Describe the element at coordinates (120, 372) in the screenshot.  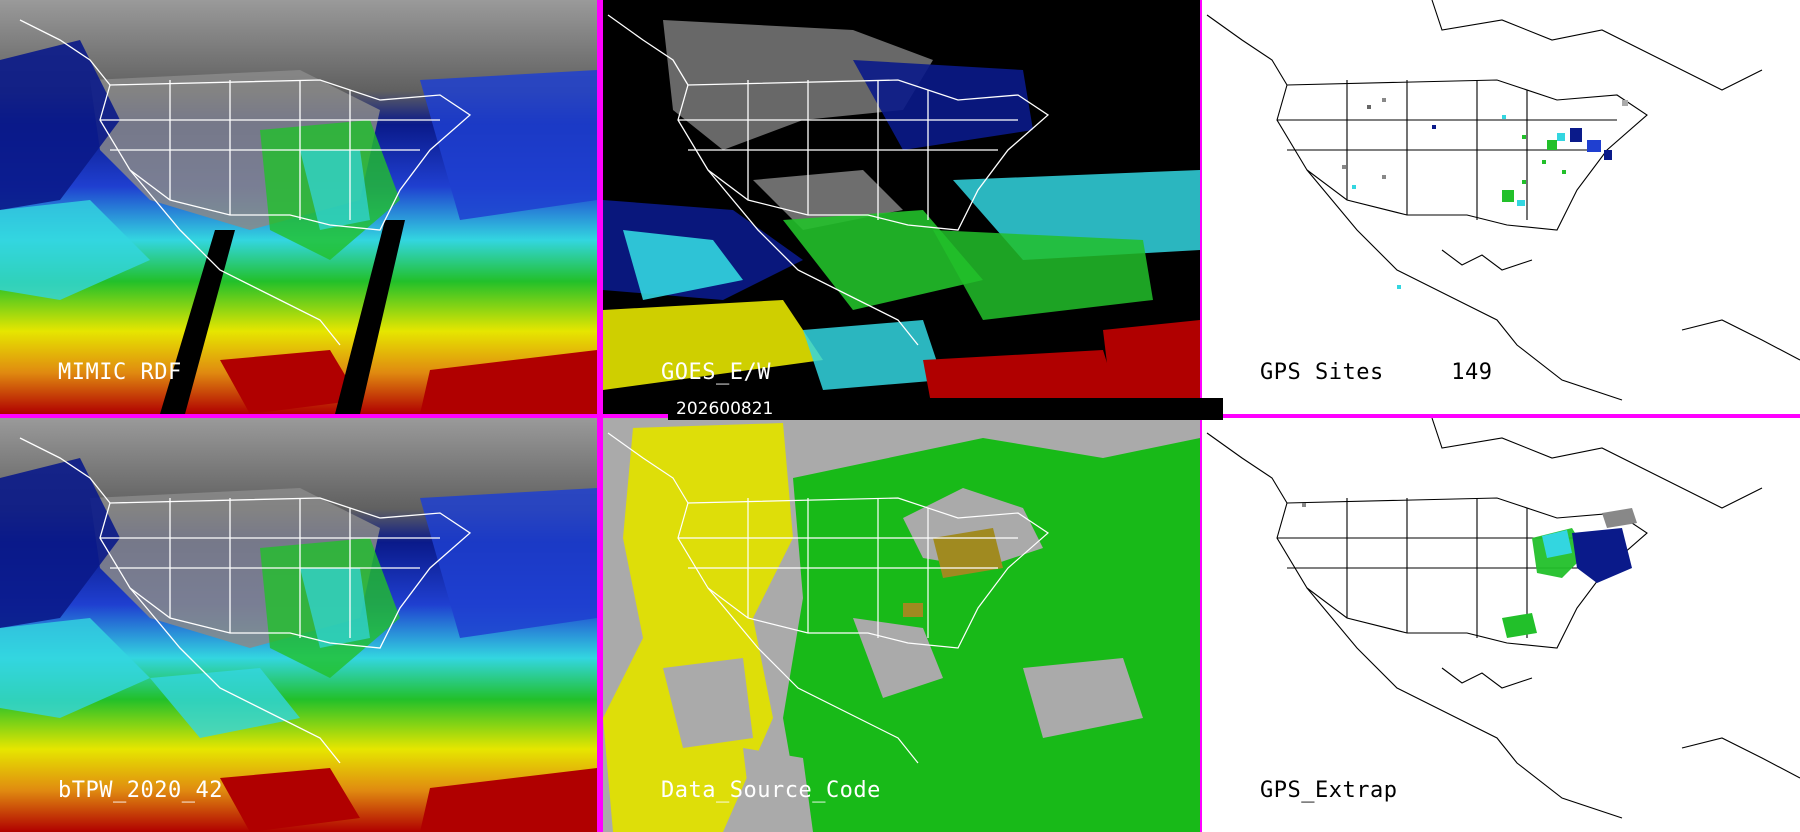
I see `panel-label: MIMIC RDF` at that location.